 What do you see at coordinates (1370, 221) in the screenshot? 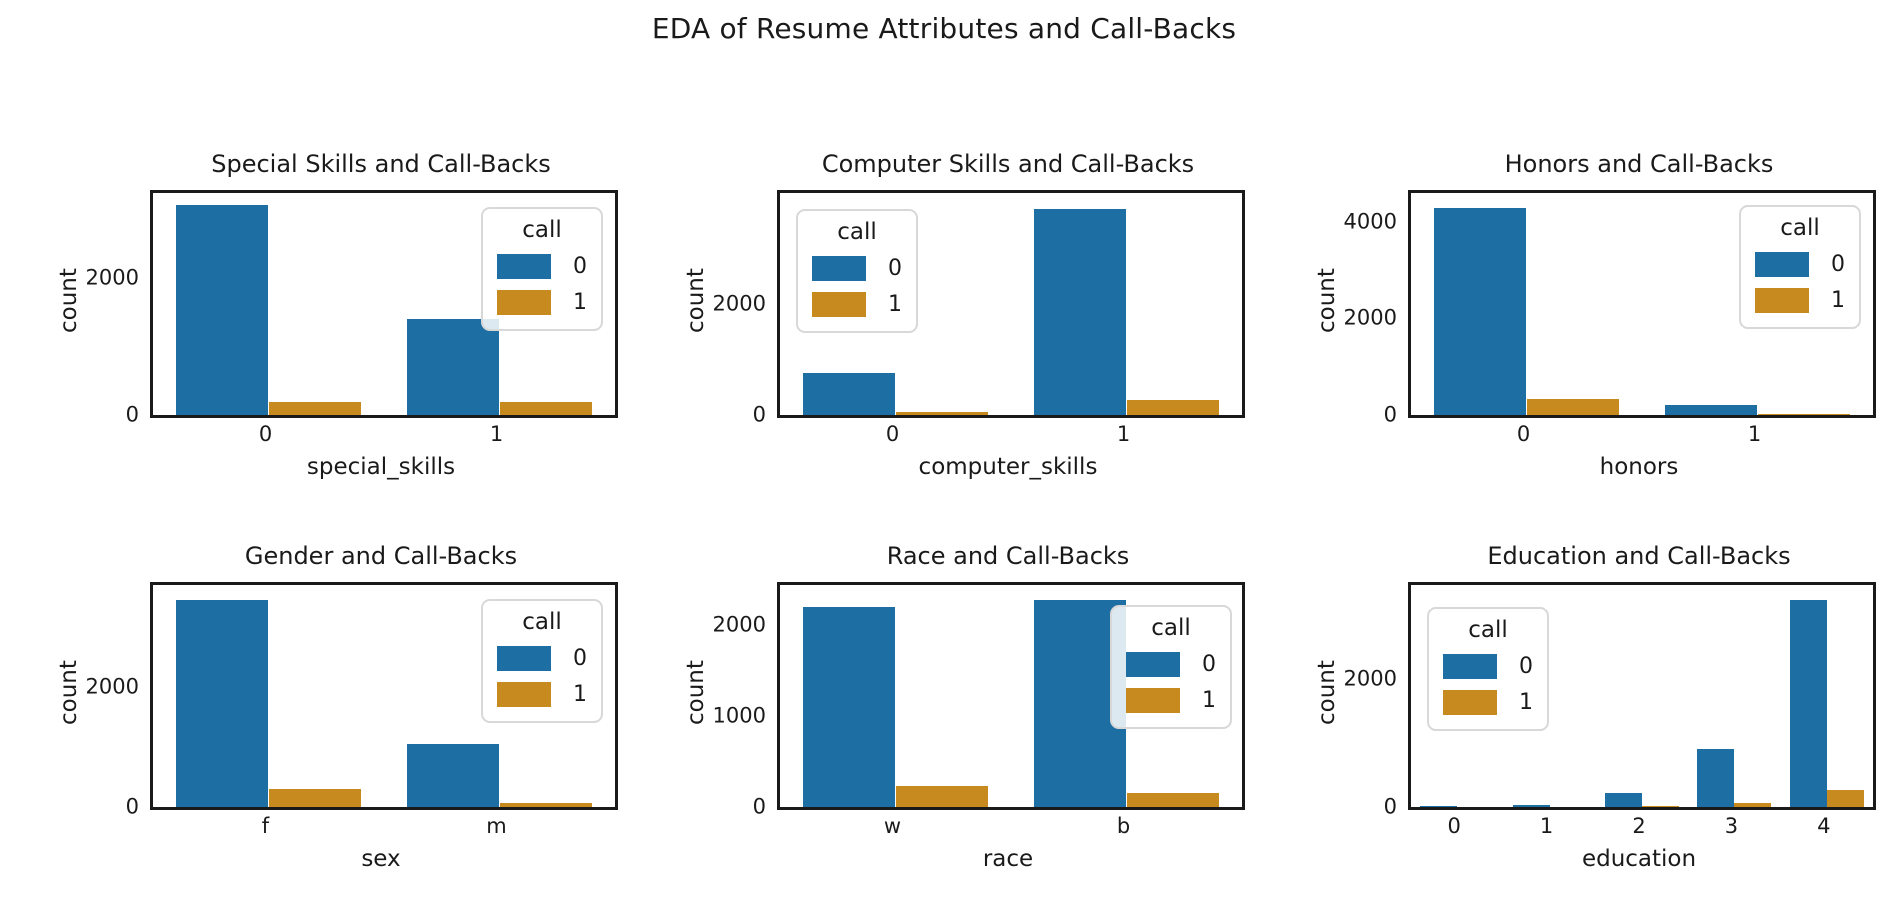
I see `y-tick-label: 4000` at bounding box center [1370, 221].